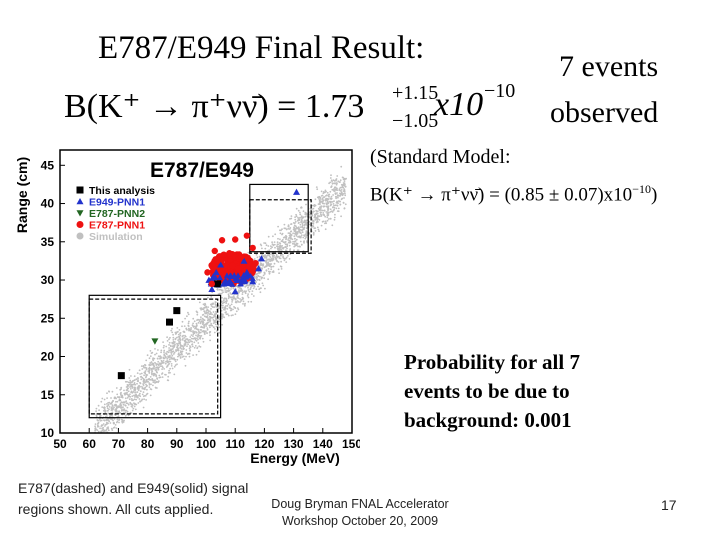  What do you see at coordinates (148, 444) in the screenshot?
I see `x-tick-label: 80` at bounding box center [148, 444].